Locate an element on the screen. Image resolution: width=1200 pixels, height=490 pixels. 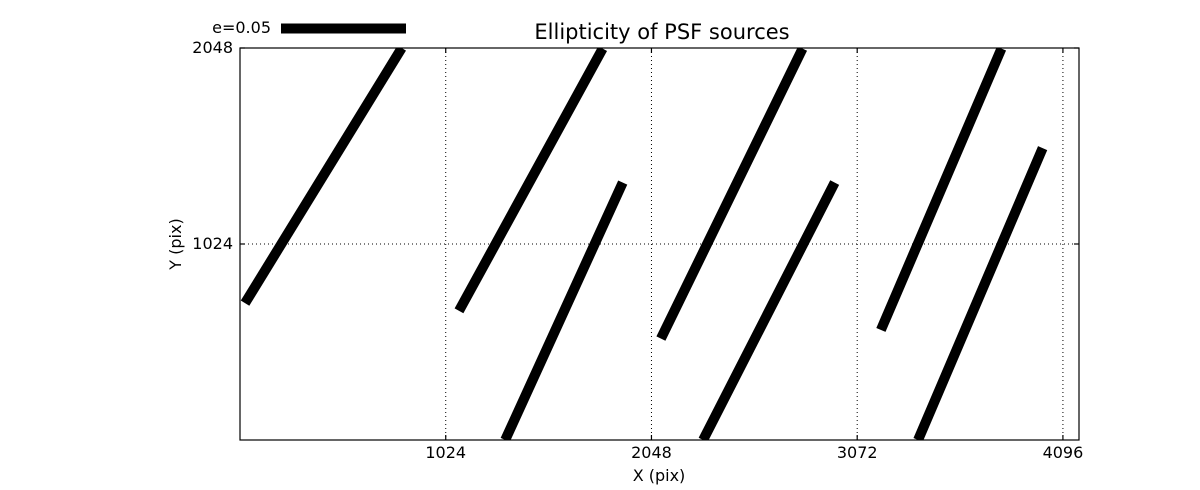
x-tick-label: 4096 is located at coordinates (1063, 452).